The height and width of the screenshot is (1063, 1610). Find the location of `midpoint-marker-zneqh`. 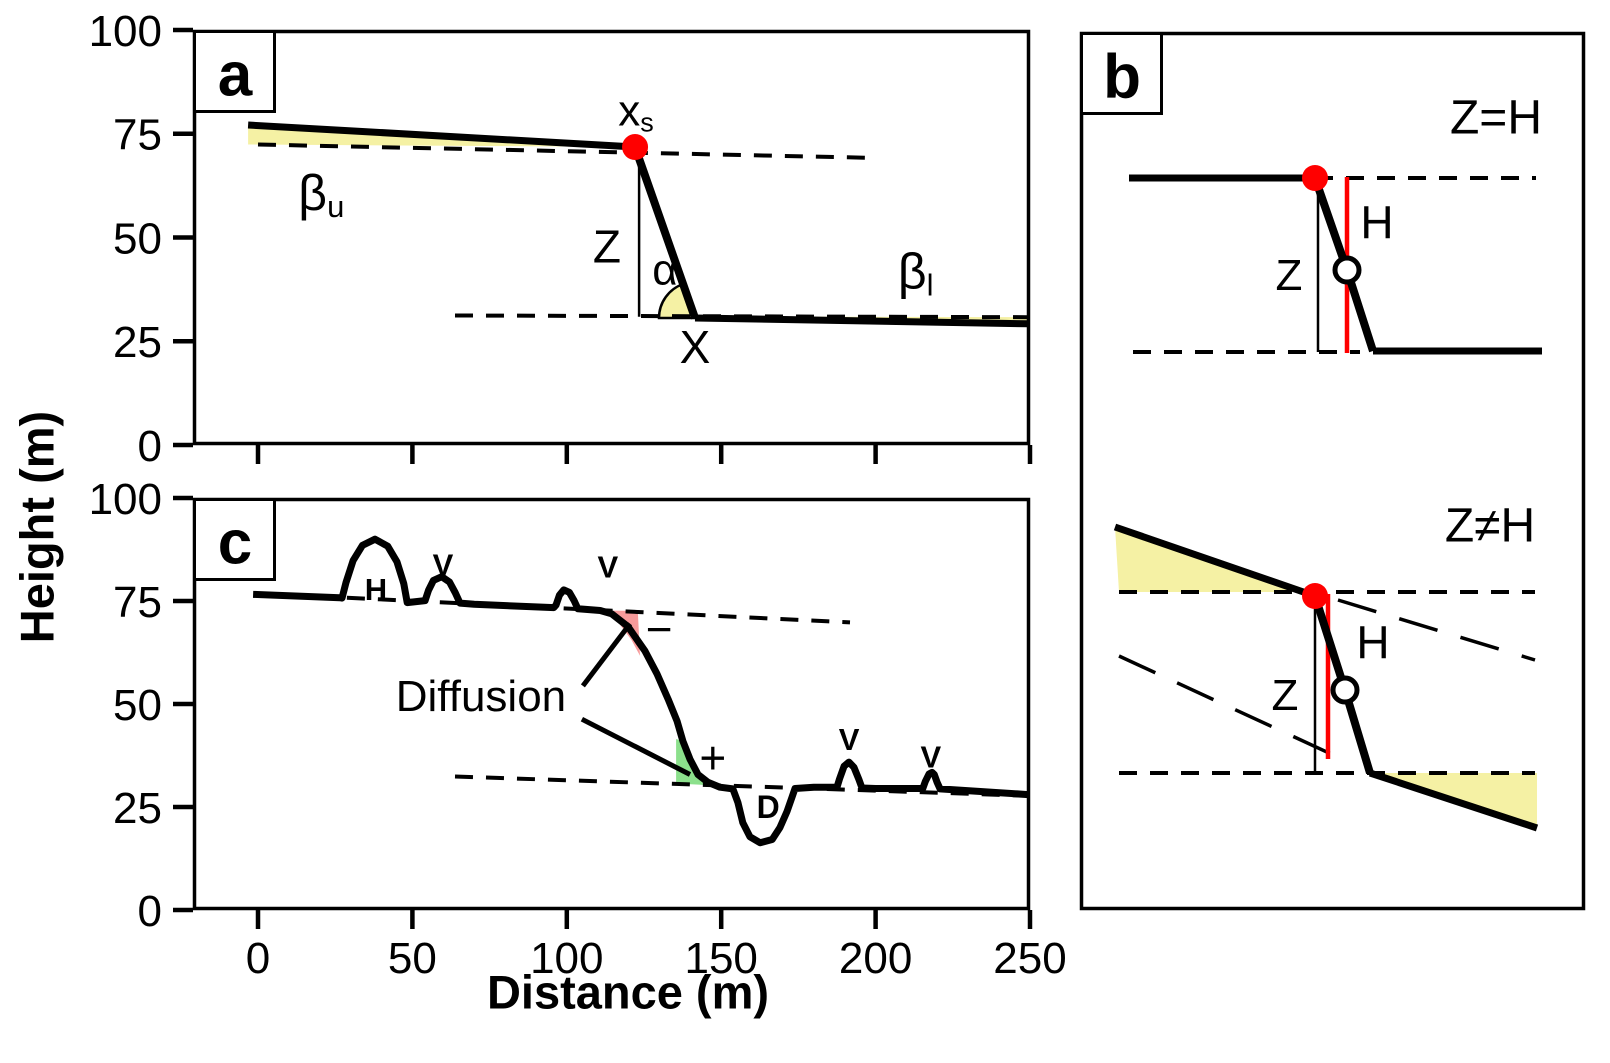

midpoint-marker-zneqh is located at coordinates (1345, 690).